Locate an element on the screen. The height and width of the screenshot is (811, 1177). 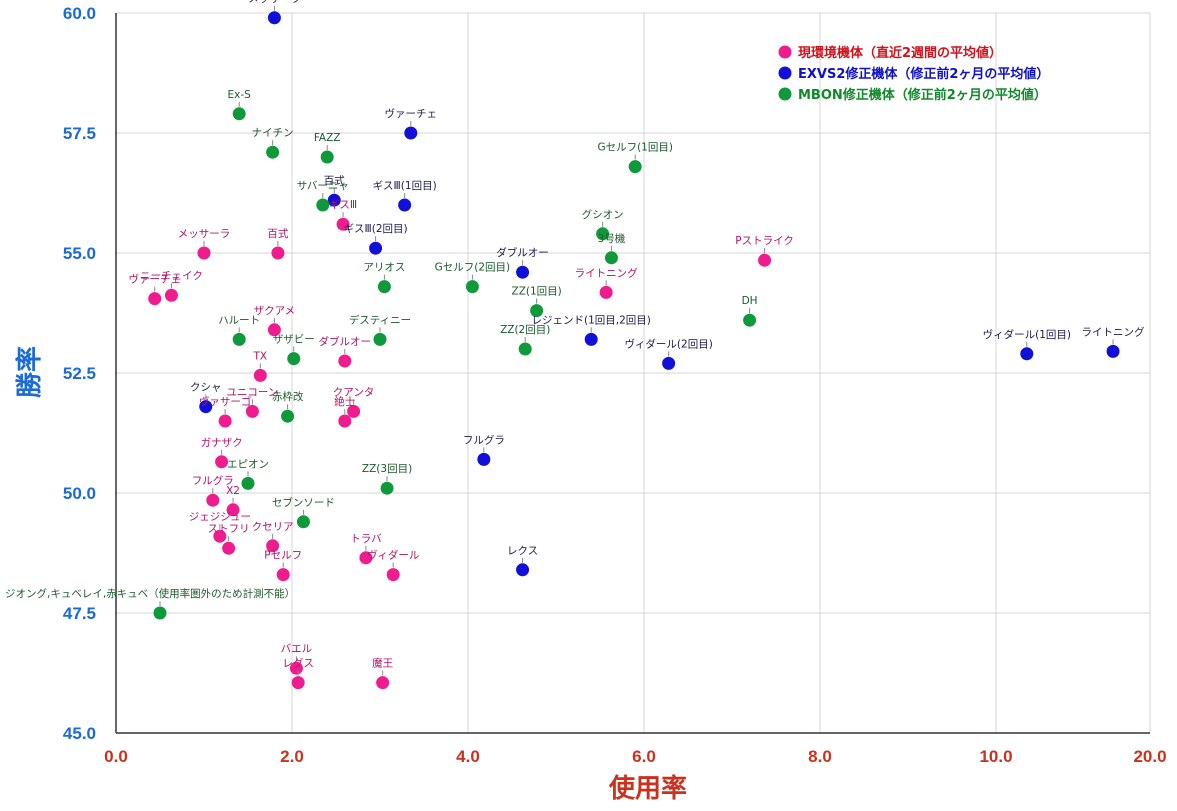
data-label-current: Pセルフ is located at coordinates (283, 556).